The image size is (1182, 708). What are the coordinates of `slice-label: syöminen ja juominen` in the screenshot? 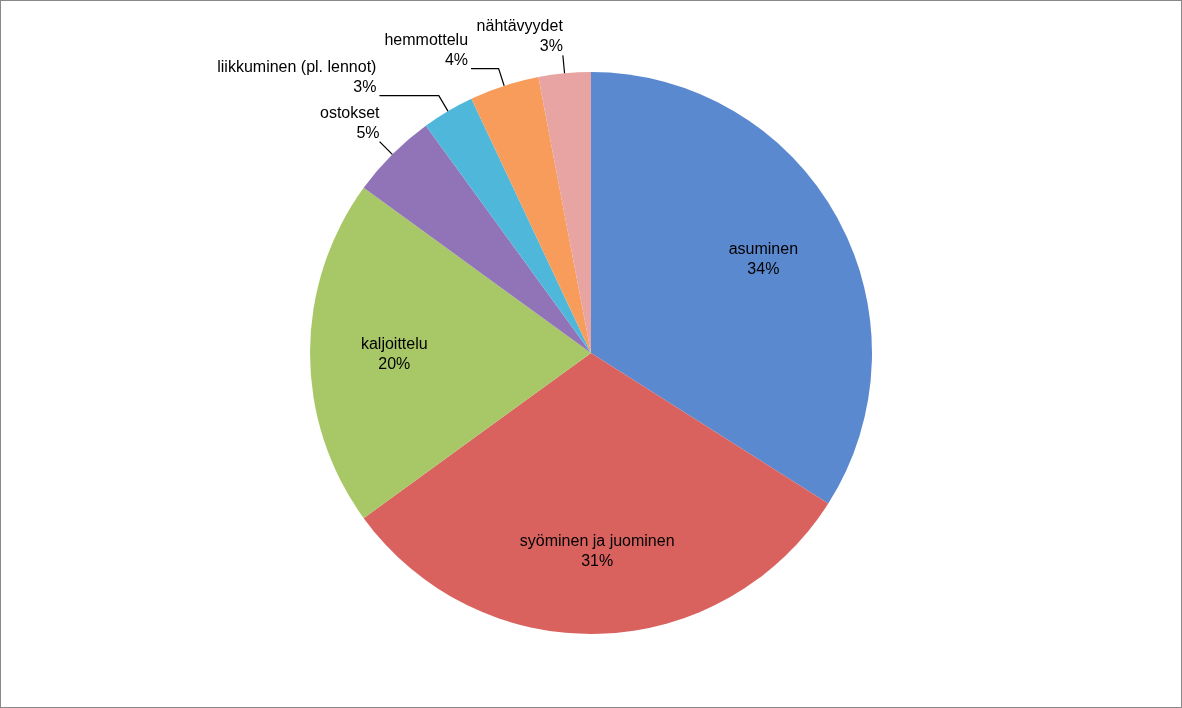 It's located at (597, 540).